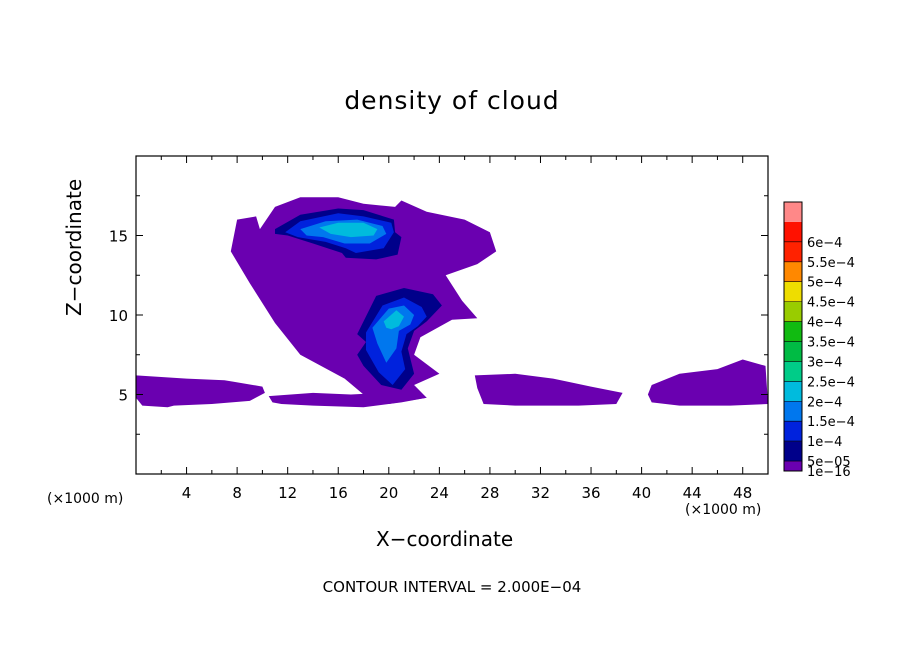  What do you see at coordinates (723, 510) in the screenshot?
I see `x-unit-label: (×1000 m)` at bounding box center [723, 510].